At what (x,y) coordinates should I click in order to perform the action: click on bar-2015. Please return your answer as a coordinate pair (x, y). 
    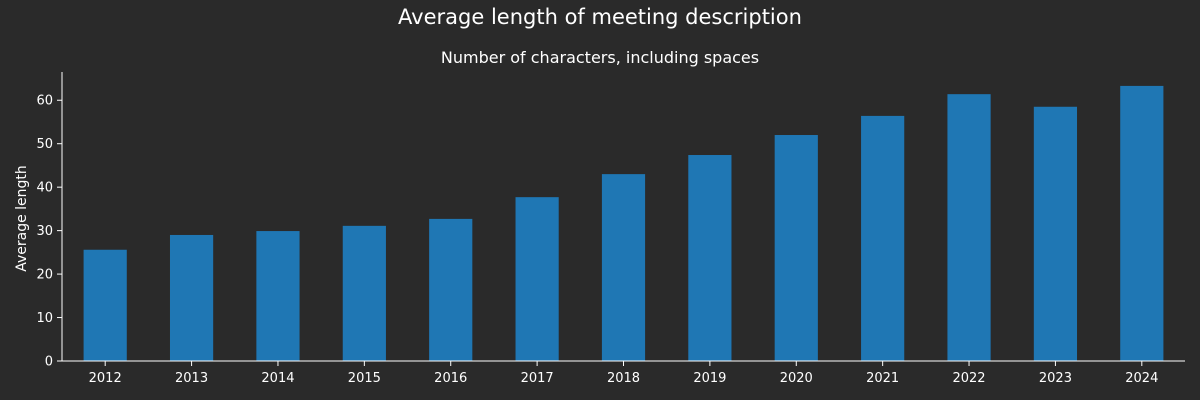
    Looking at the image, I should click on (364, 293).